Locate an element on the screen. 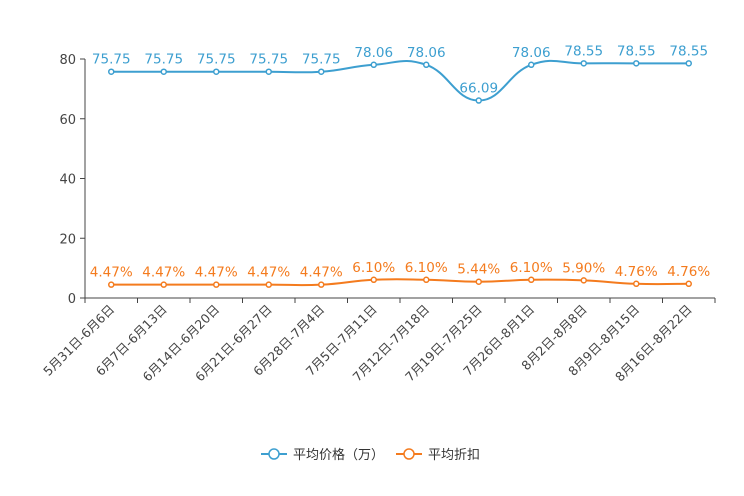  legend-marker-price-icon is located at coordinates (274, 454).